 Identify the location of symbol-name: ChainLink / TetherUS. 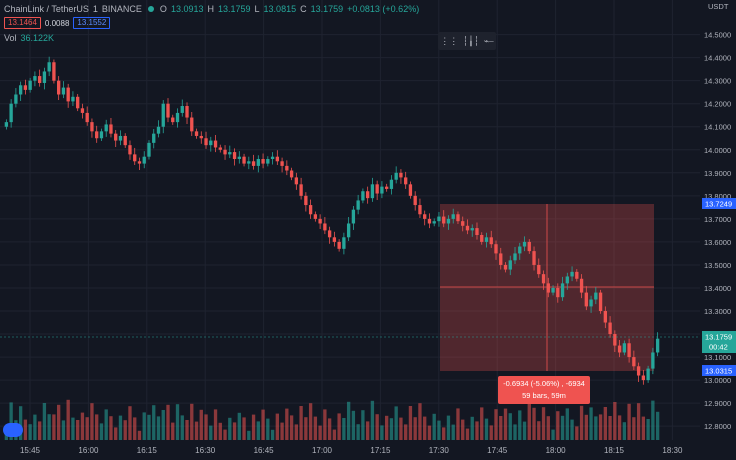
(46, 9).